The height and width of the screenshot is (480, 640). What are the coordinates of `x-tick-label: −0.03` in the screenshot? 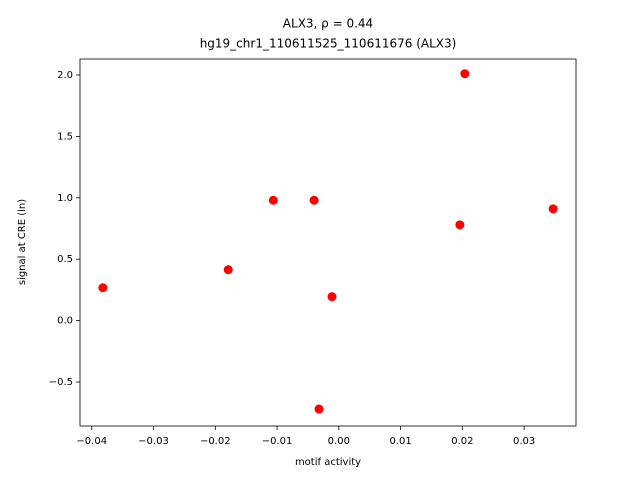 It's located at (153, 441).